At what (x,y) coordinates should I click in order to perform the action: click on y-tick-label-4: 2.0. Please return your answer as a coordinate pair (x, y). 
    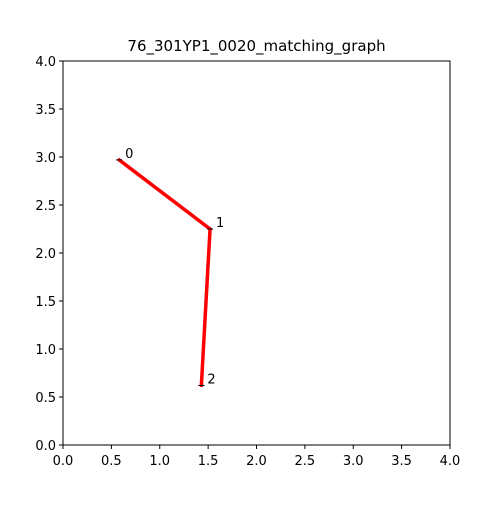
    Looking at the image, I should click on (45, 254).